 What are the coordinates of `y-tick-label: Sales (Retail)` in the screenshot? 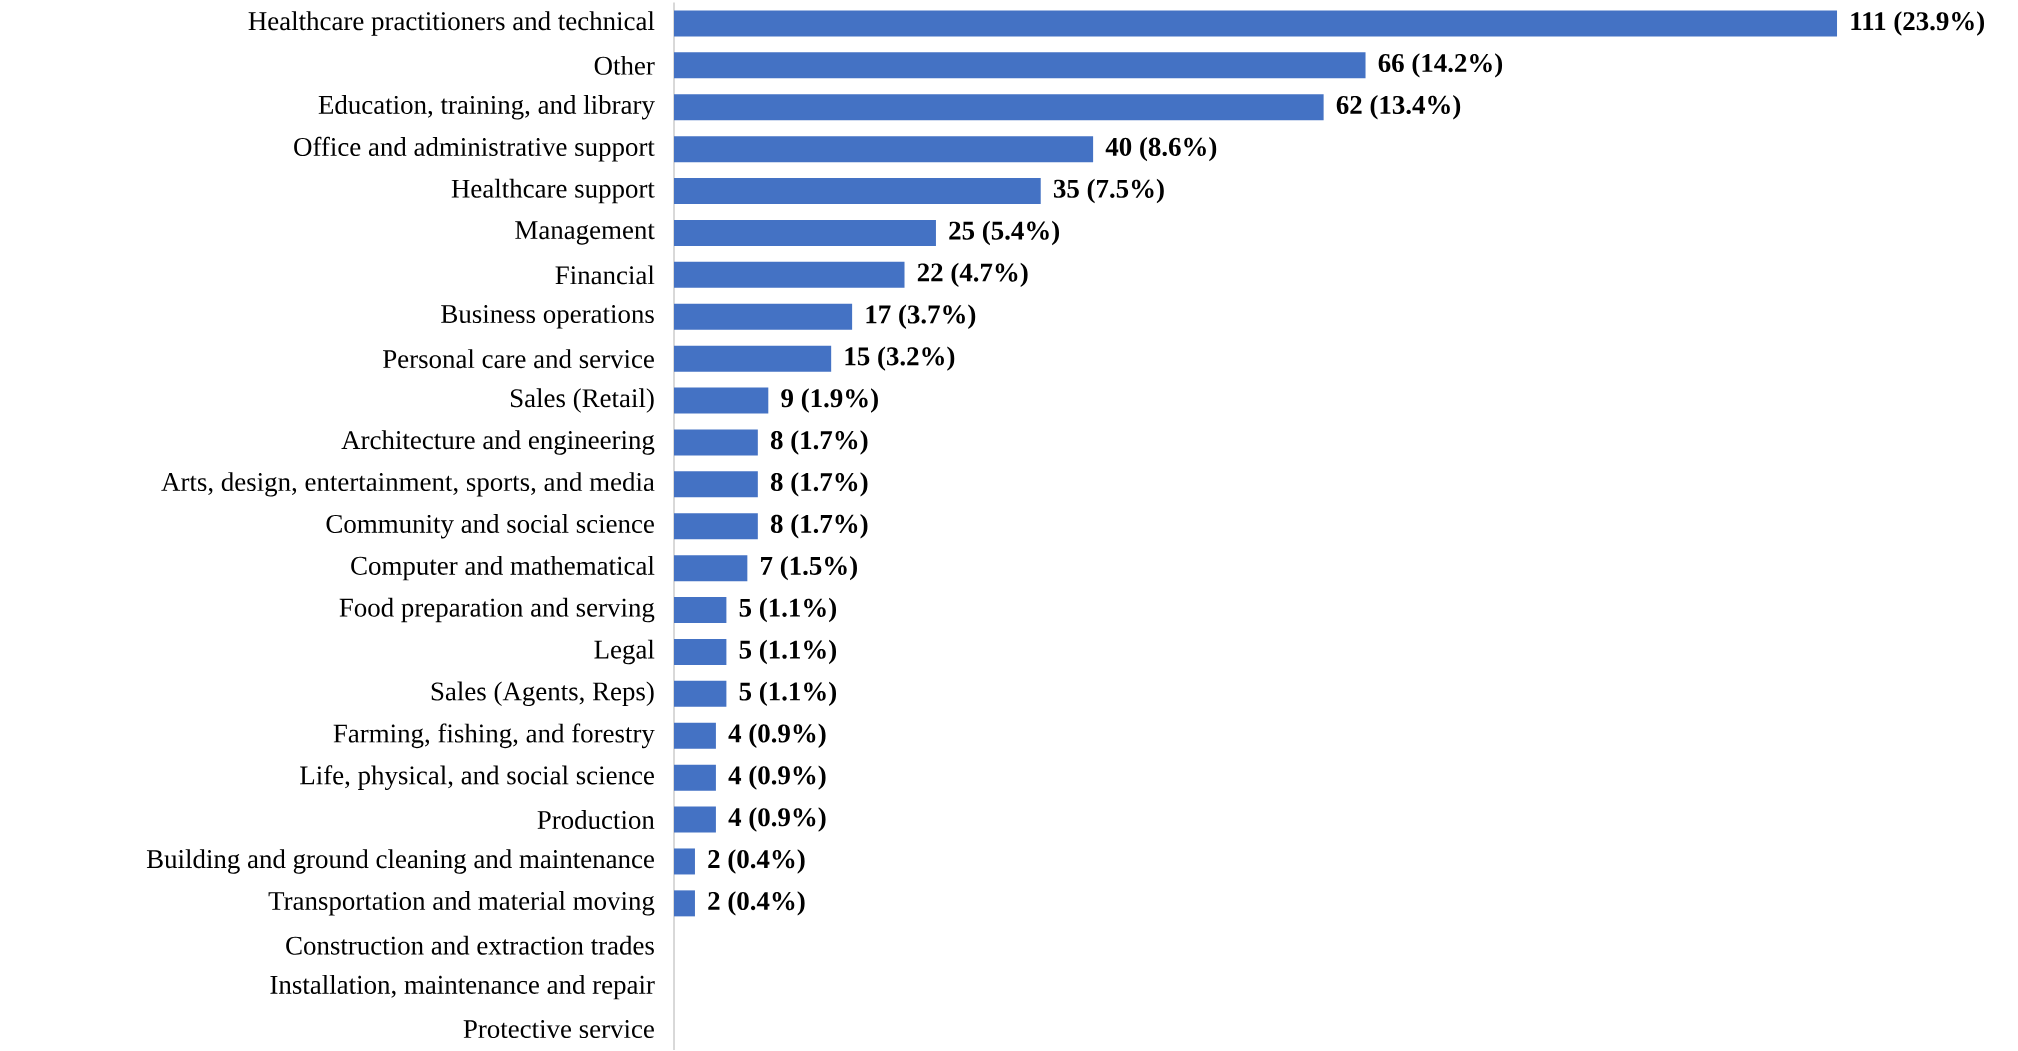 It's located at (582, 400).